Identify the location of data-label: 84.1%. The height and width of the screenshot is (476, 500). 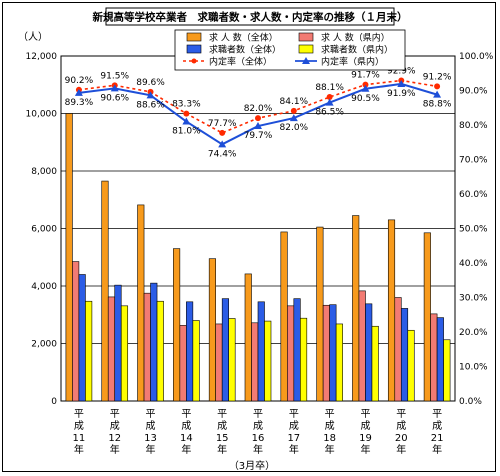
(294, 102).